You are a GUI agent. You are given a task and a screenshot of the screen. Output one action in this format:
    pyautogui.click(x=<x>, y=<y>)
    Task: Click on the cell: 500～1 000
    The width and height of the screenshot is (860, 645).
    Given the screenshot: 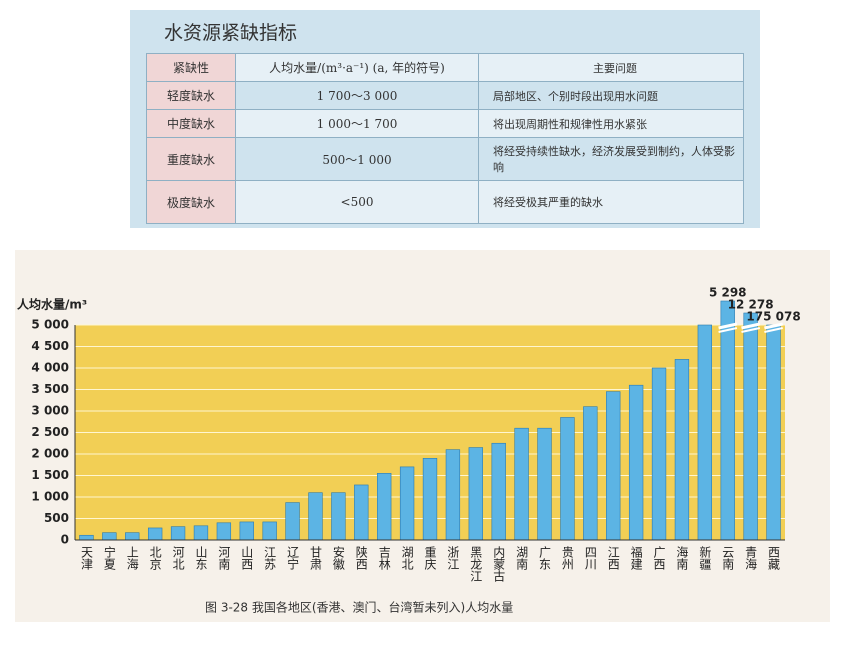 What is the action you would take?
    pyautogui.click(x=357, y=159)
    